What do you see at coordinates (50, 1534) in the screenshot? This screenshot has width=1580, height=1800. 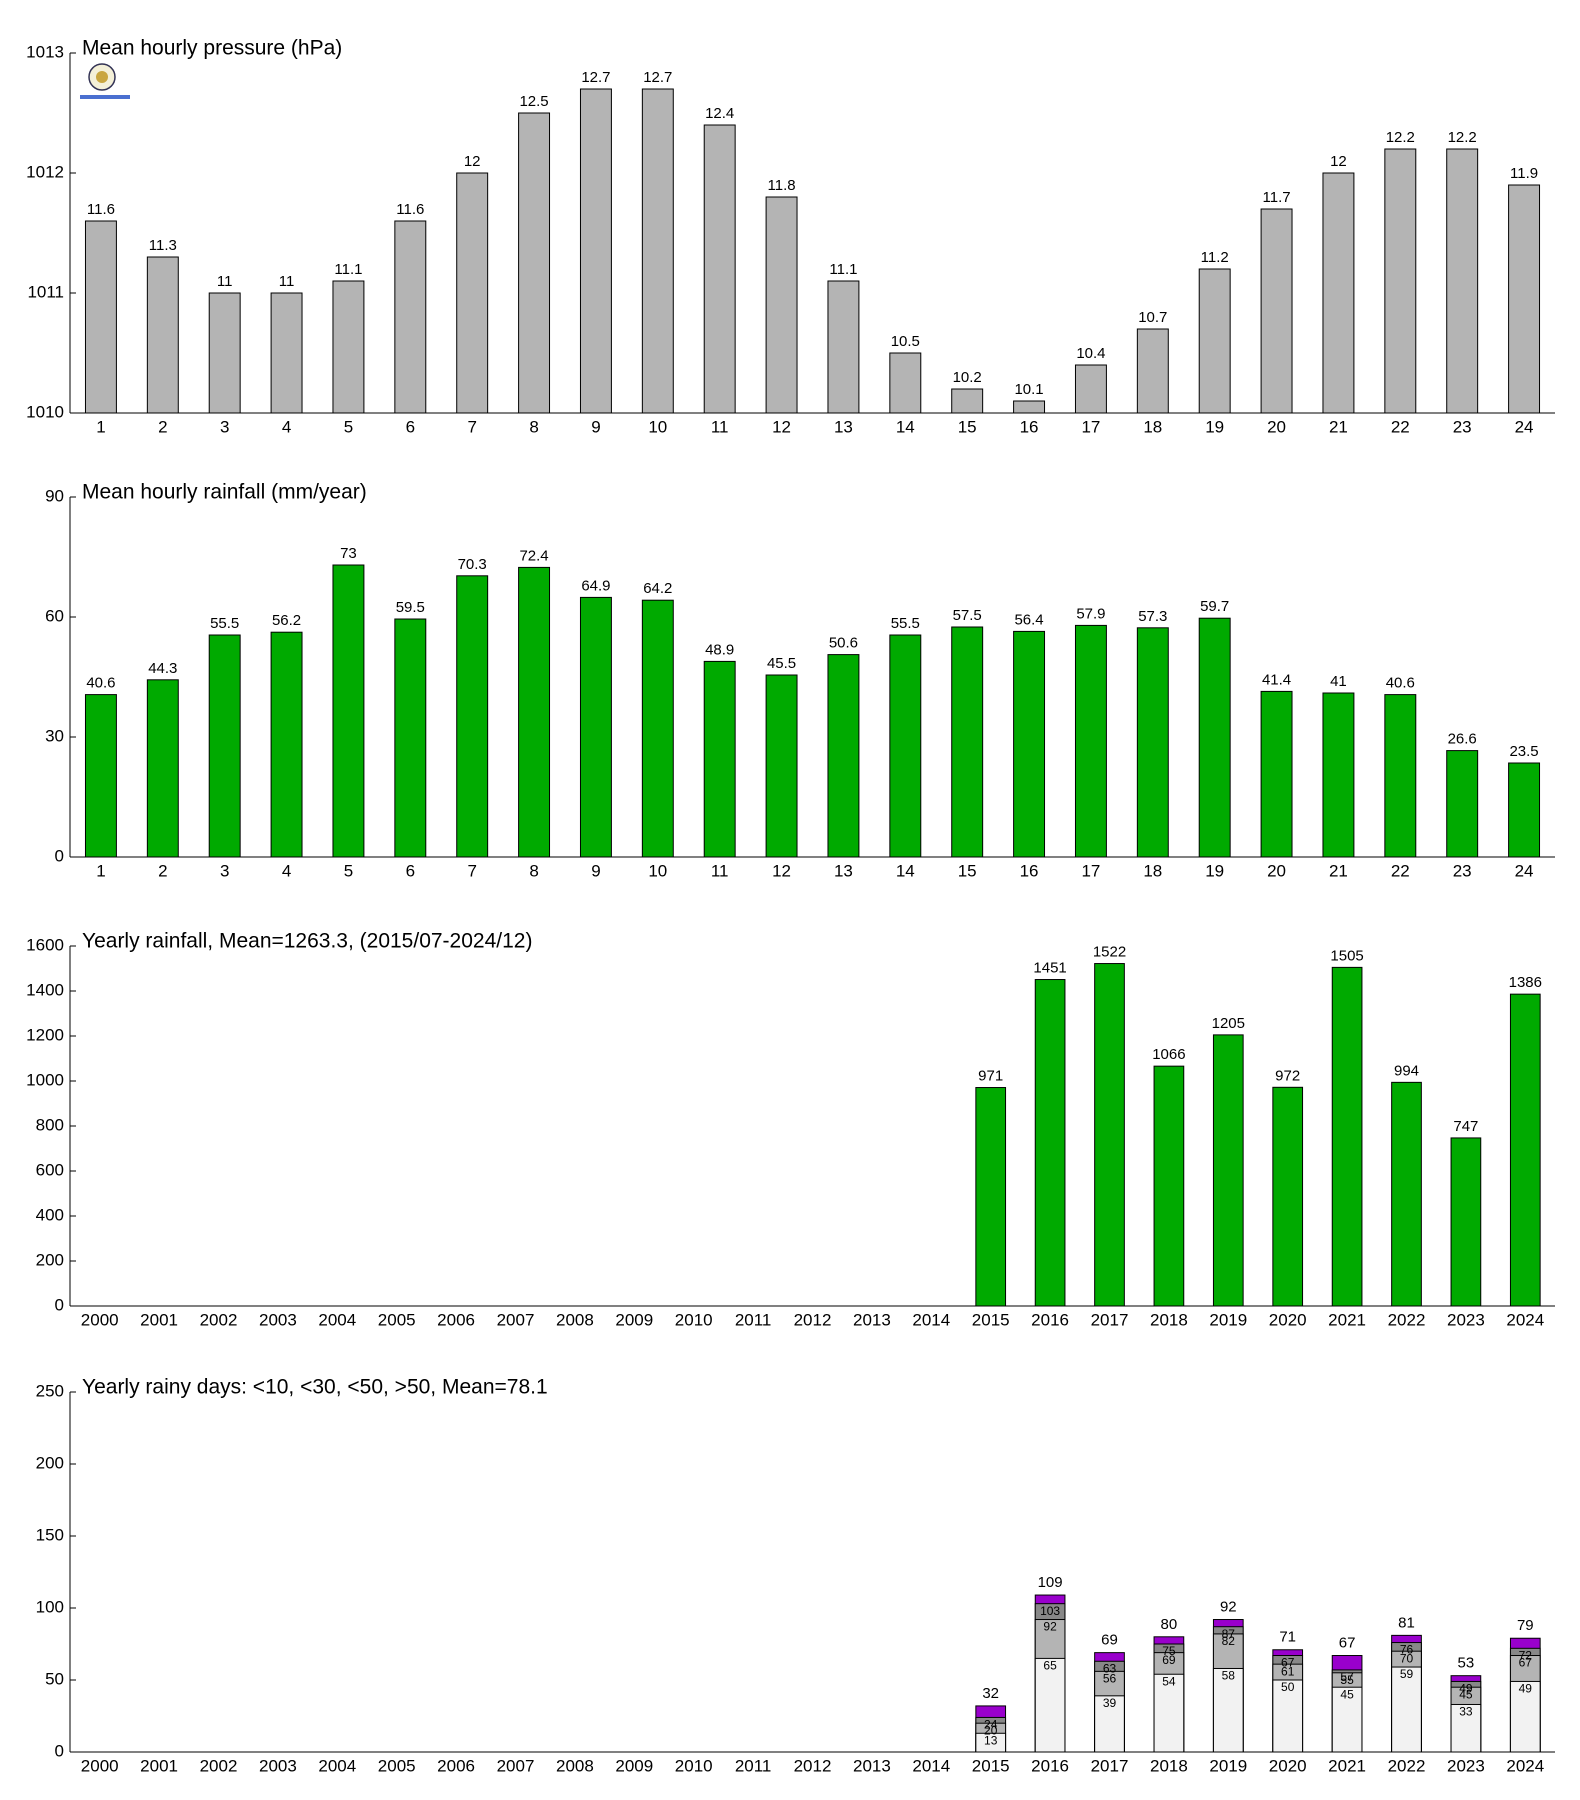 I see `y-tick-label: 150` at bounding box center [50, 1534].